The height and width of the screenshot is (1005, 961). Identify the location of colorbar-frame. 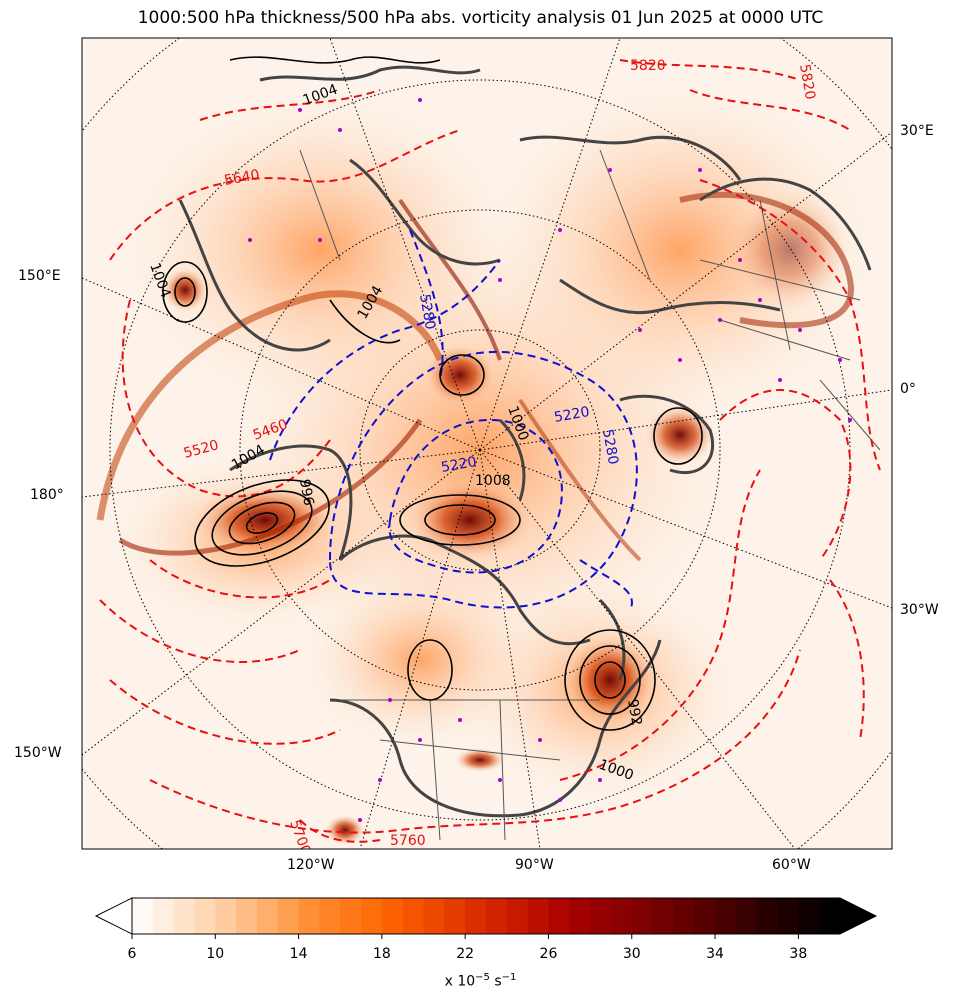
(486, 916).